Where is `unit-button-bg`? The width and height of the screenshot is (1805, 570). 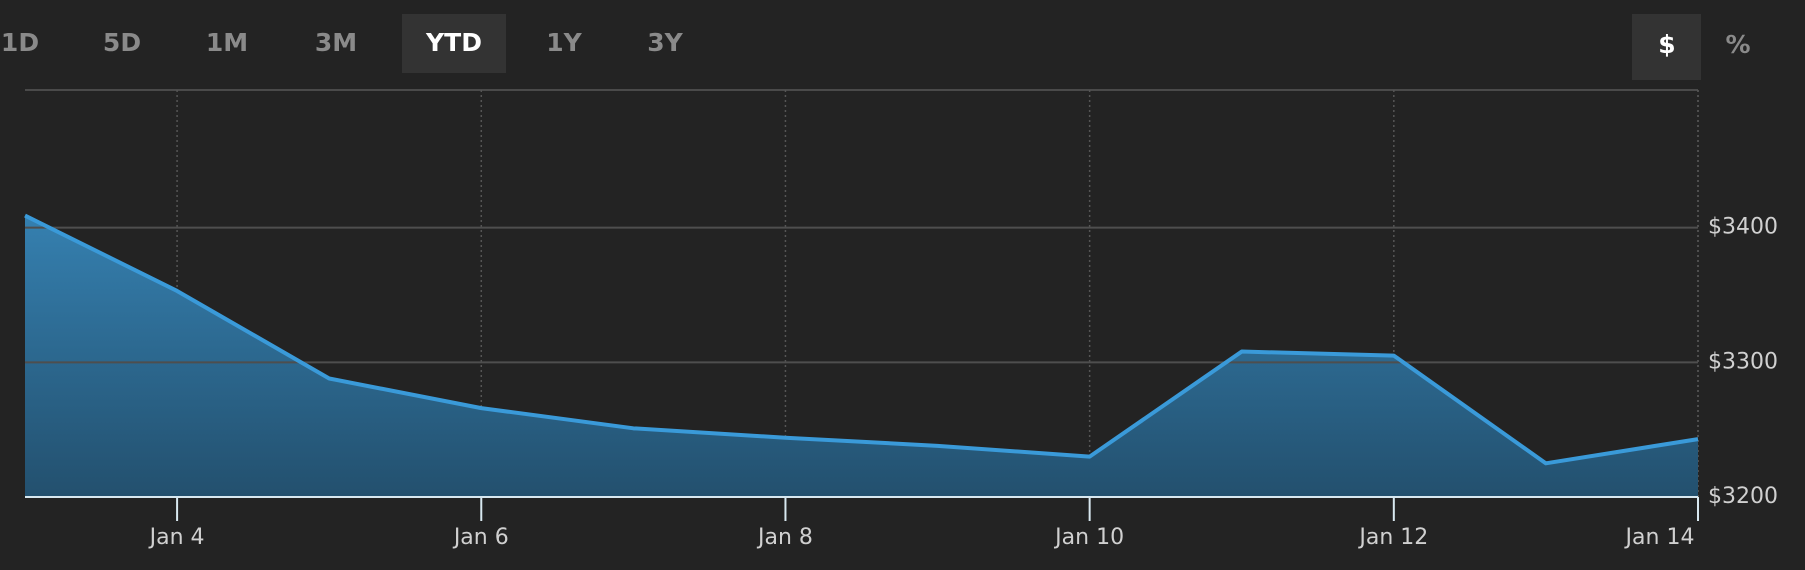 unit-button-bg is located at coordinates (1666, 47).